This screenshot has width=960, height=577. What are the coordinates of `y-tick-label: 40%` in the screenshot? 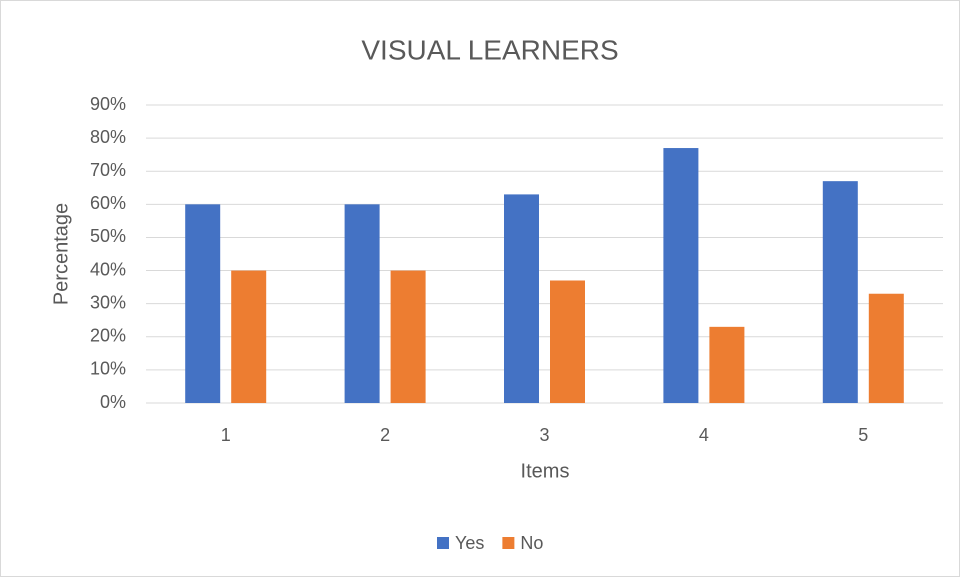 It's located at (108, 269).